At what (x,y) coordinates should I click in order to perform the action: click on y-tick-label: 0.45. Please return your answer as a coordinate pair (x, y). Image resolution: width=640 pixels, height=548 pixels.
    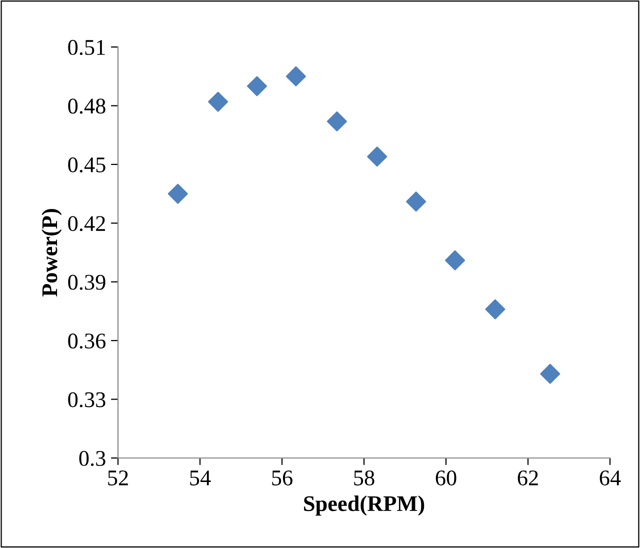
    Looking at the image, I should click on (87, 164).